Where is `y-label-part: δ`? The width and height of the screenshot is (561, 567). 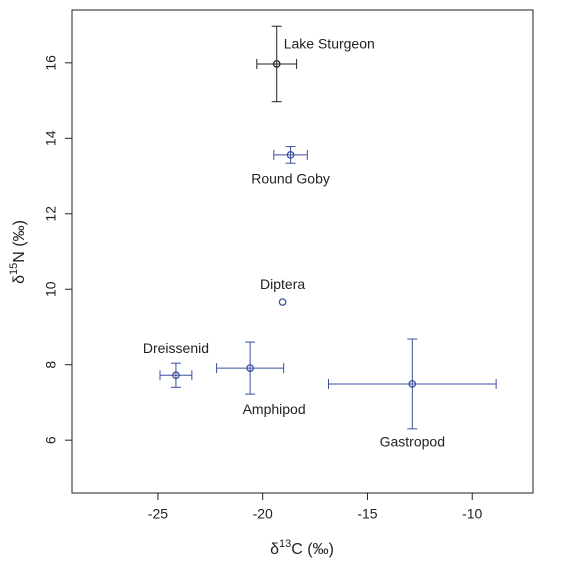
y-label-part: δ is located at coordinates (19, 279).